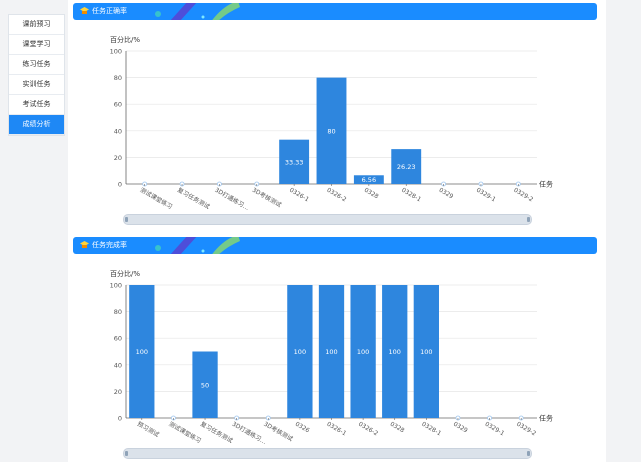 The image size is (641, 462). Describe the element at coordinates (36, 25) in the screenshot. I see `sidebar-item-preview: 课前预习` at that location.